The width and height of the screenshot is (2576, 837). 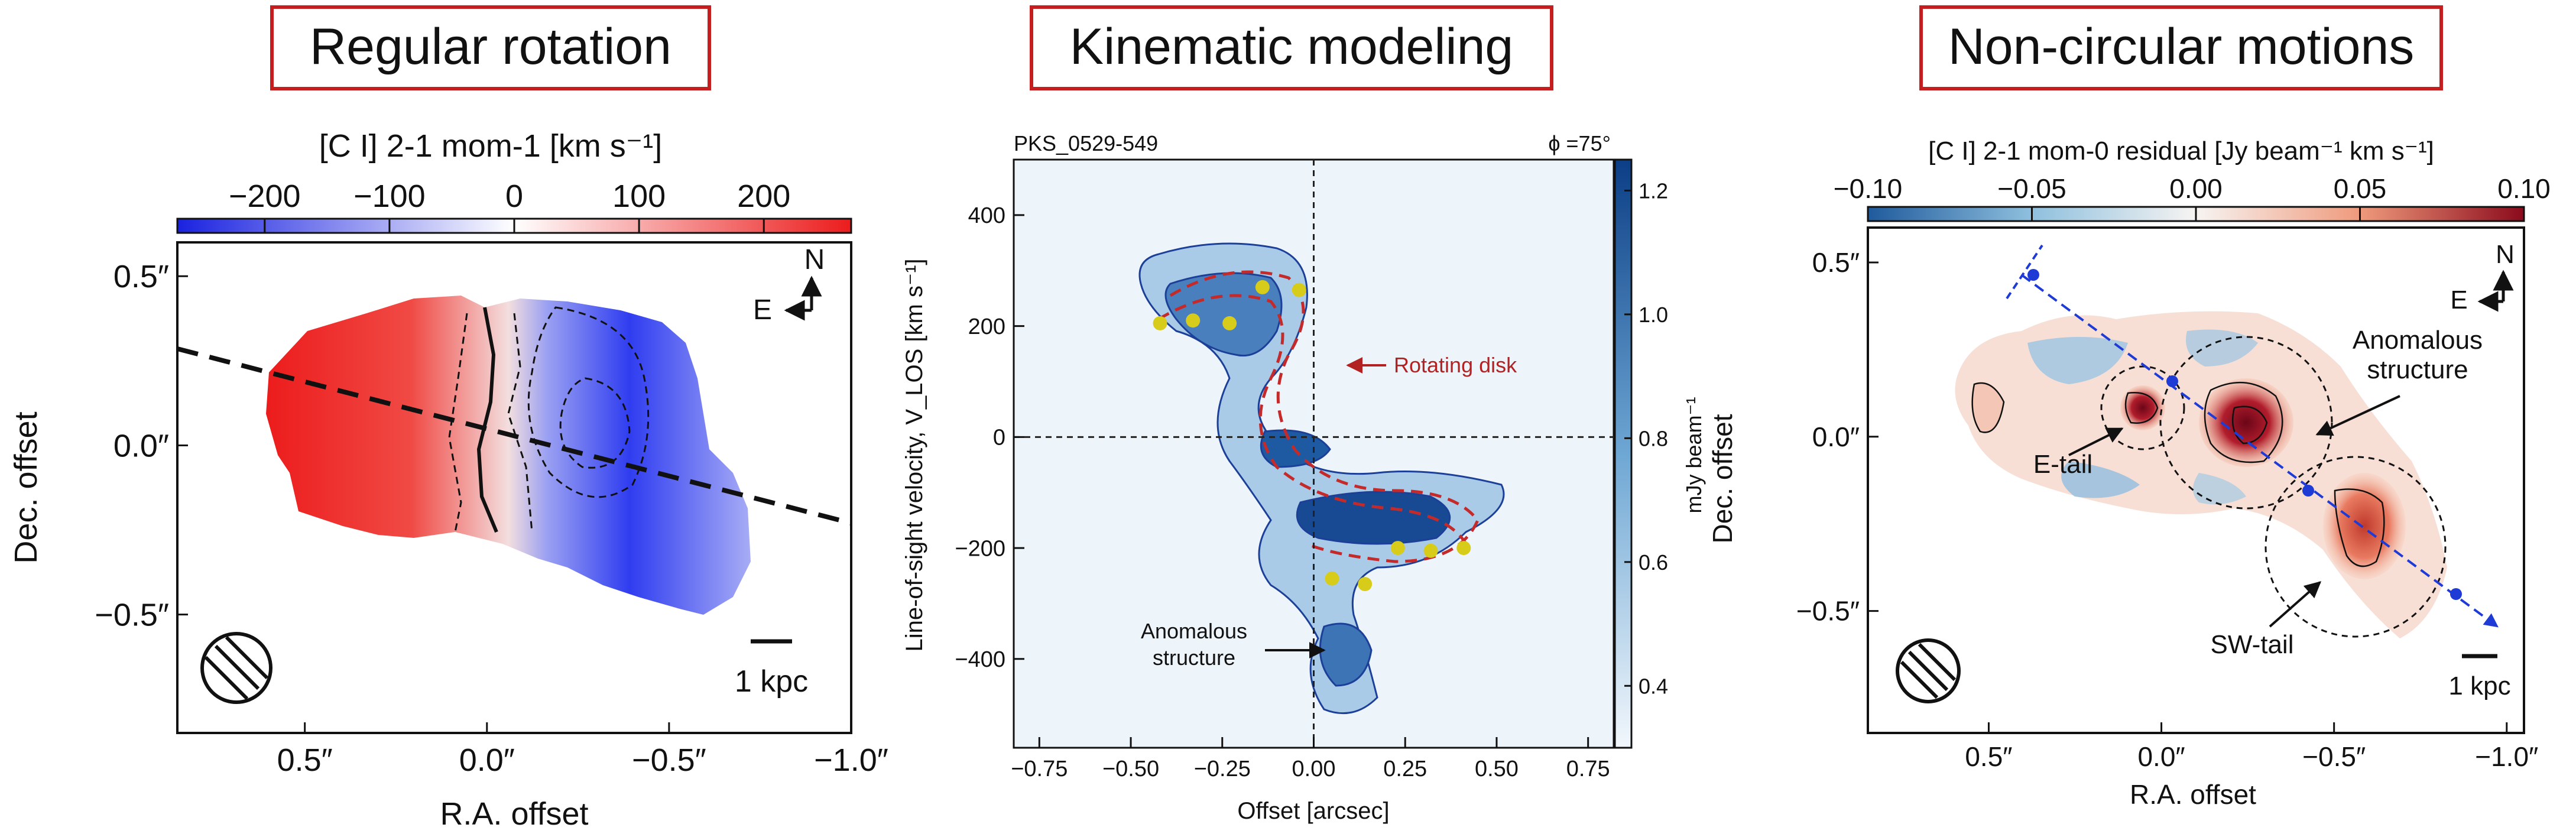 What do you see at coordinates (2196, 188) in the screenshot?
I see `p3-cb-tick-label: 0.00` at bounding box center [2196, 188].